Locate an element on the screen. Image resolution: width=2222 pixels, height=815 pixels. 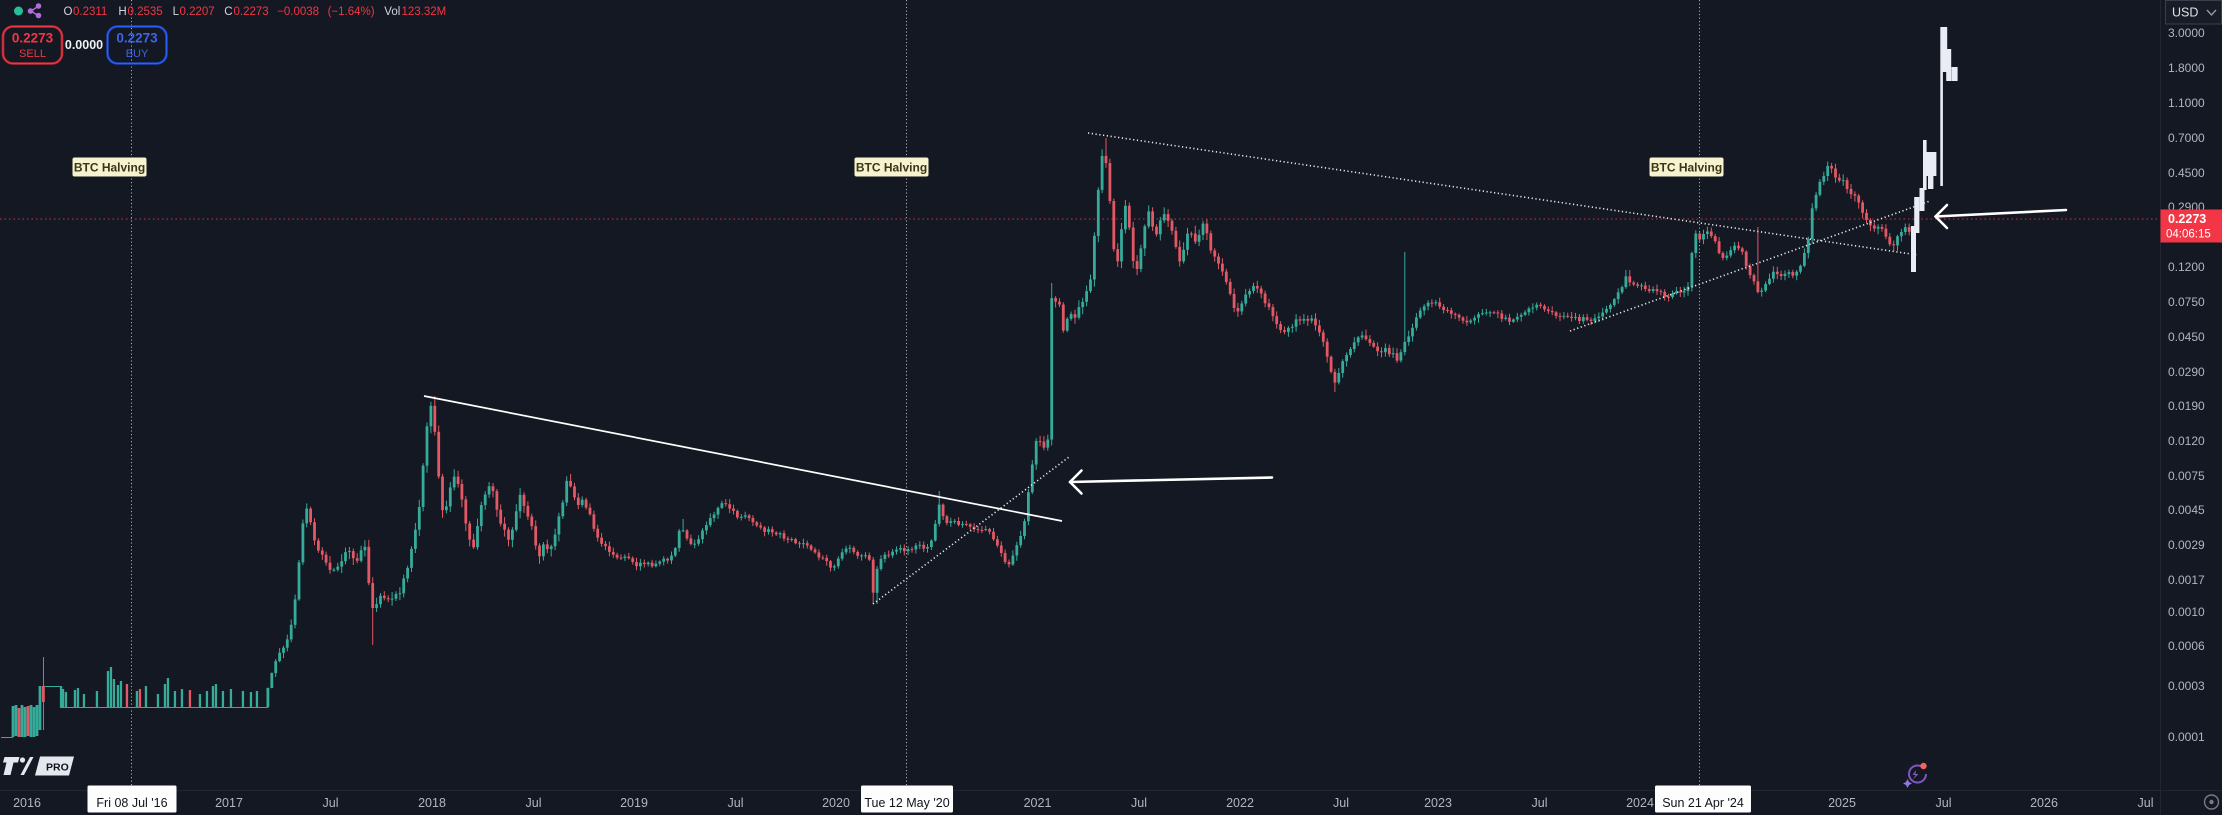
svg-text: Vol is located at coordinates (392, 12).